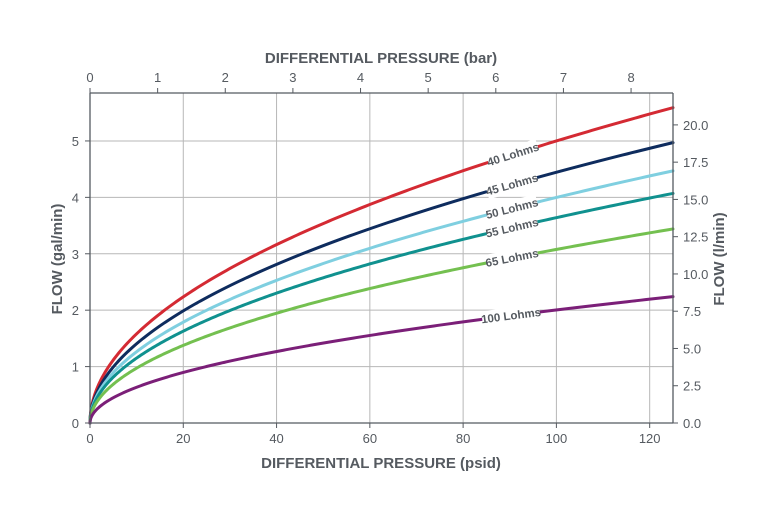 This screenshot has width=780, height=520. What do you see at coordinates (650, 438) in the screenshot?
I see `x-tick-label-bottom: 120` at bounding box center [650, 438].